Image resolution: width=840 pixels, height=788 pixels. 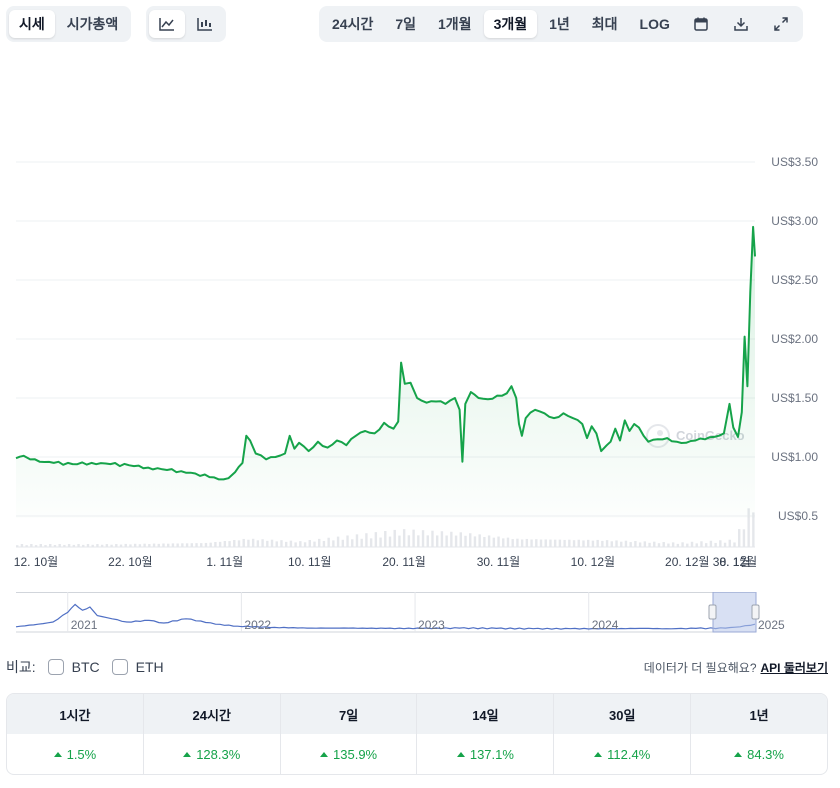 I want to click on download-icon, so click(x=741, y=24).